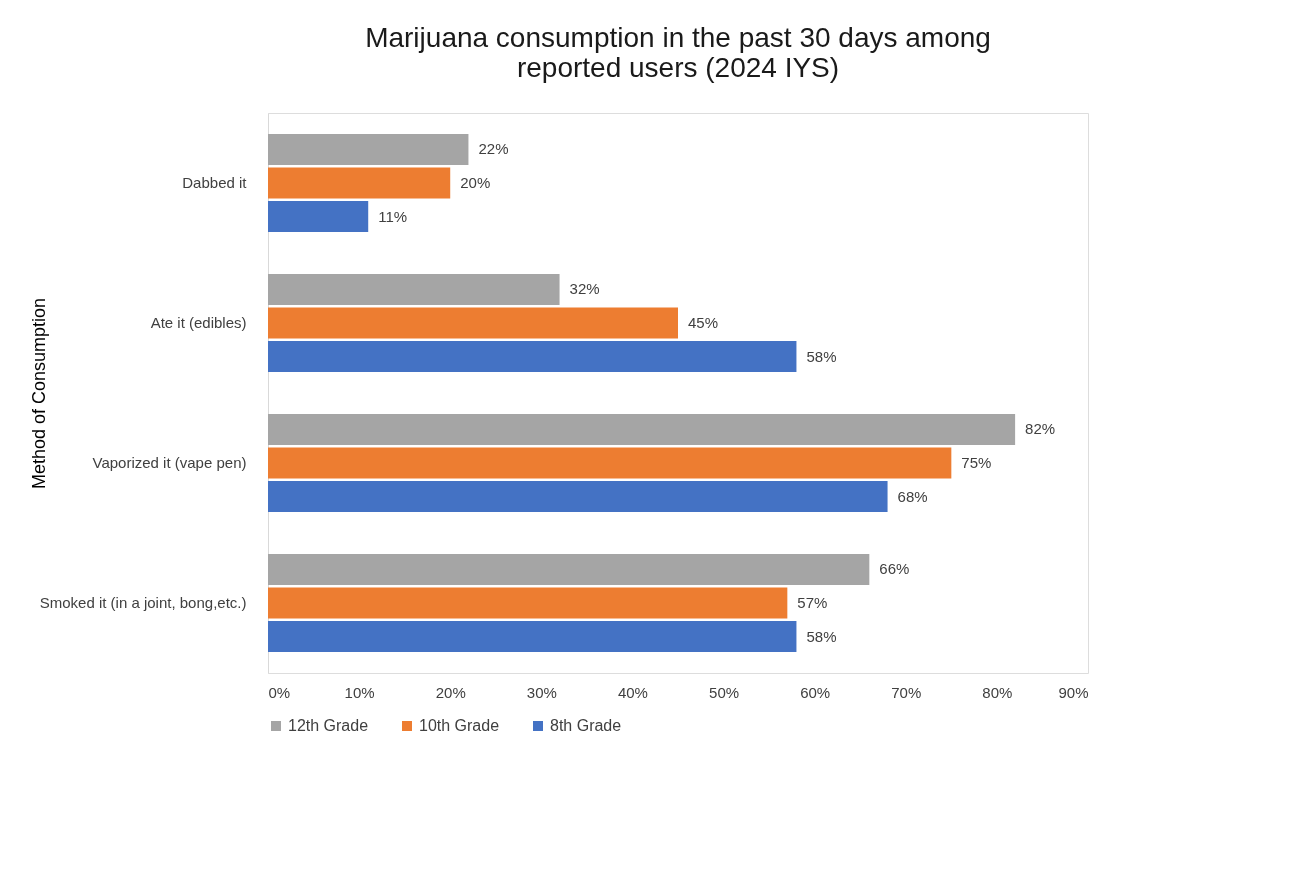 This screenshot has height=875, width=1299. I want to click on data-label: 57%, so click(812, 602).